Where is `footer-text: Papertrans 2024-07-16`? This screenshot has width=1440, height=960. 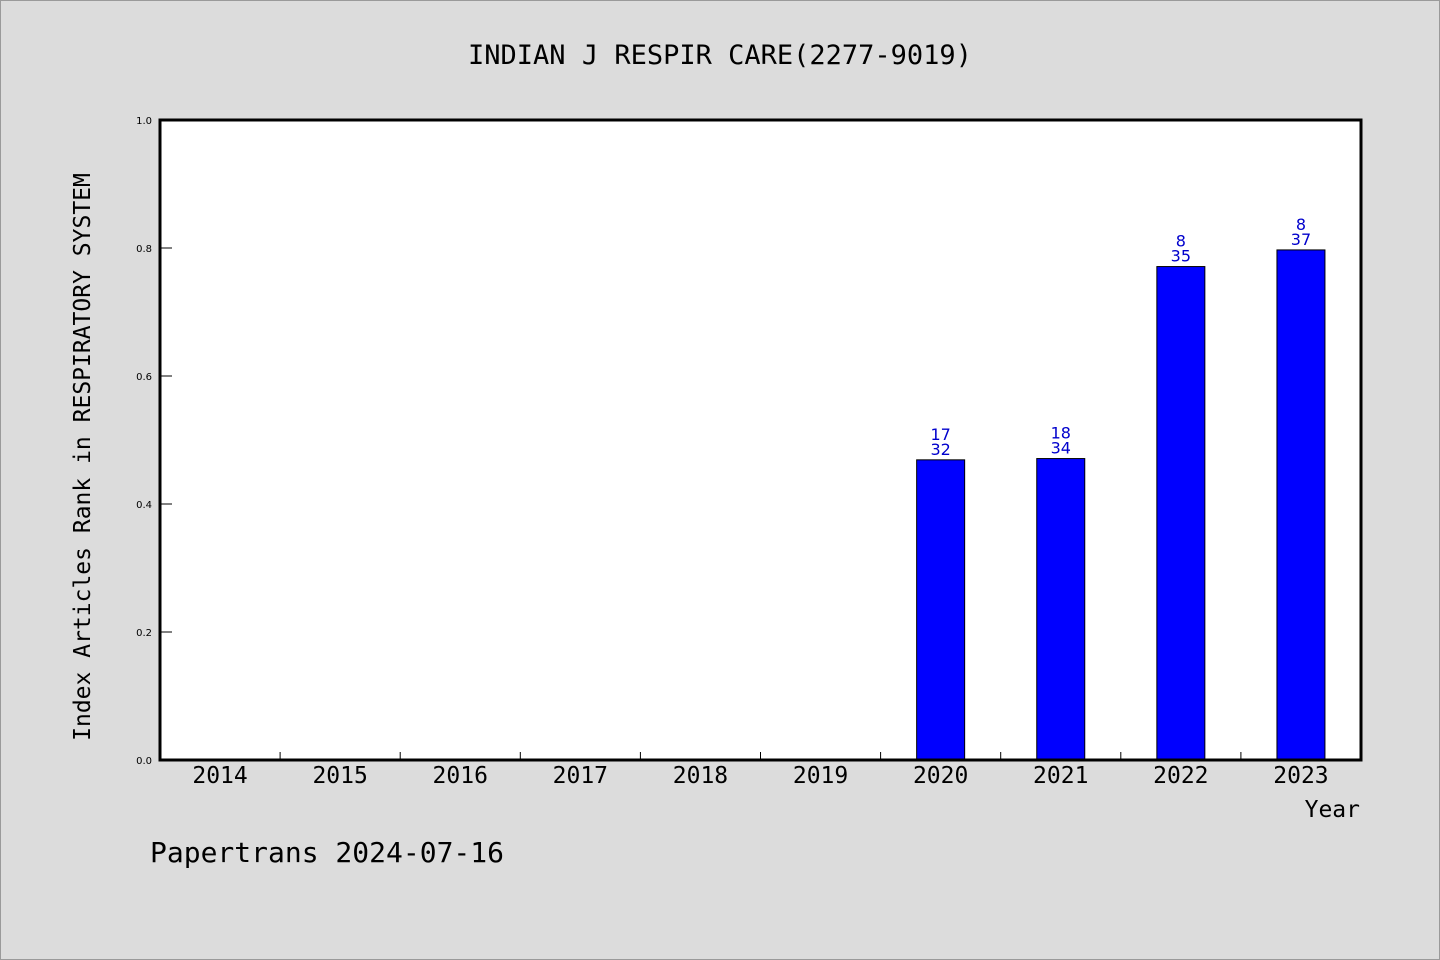
footer-text: Papertrans 2024-07-16 is located at coordinates (327, 852).